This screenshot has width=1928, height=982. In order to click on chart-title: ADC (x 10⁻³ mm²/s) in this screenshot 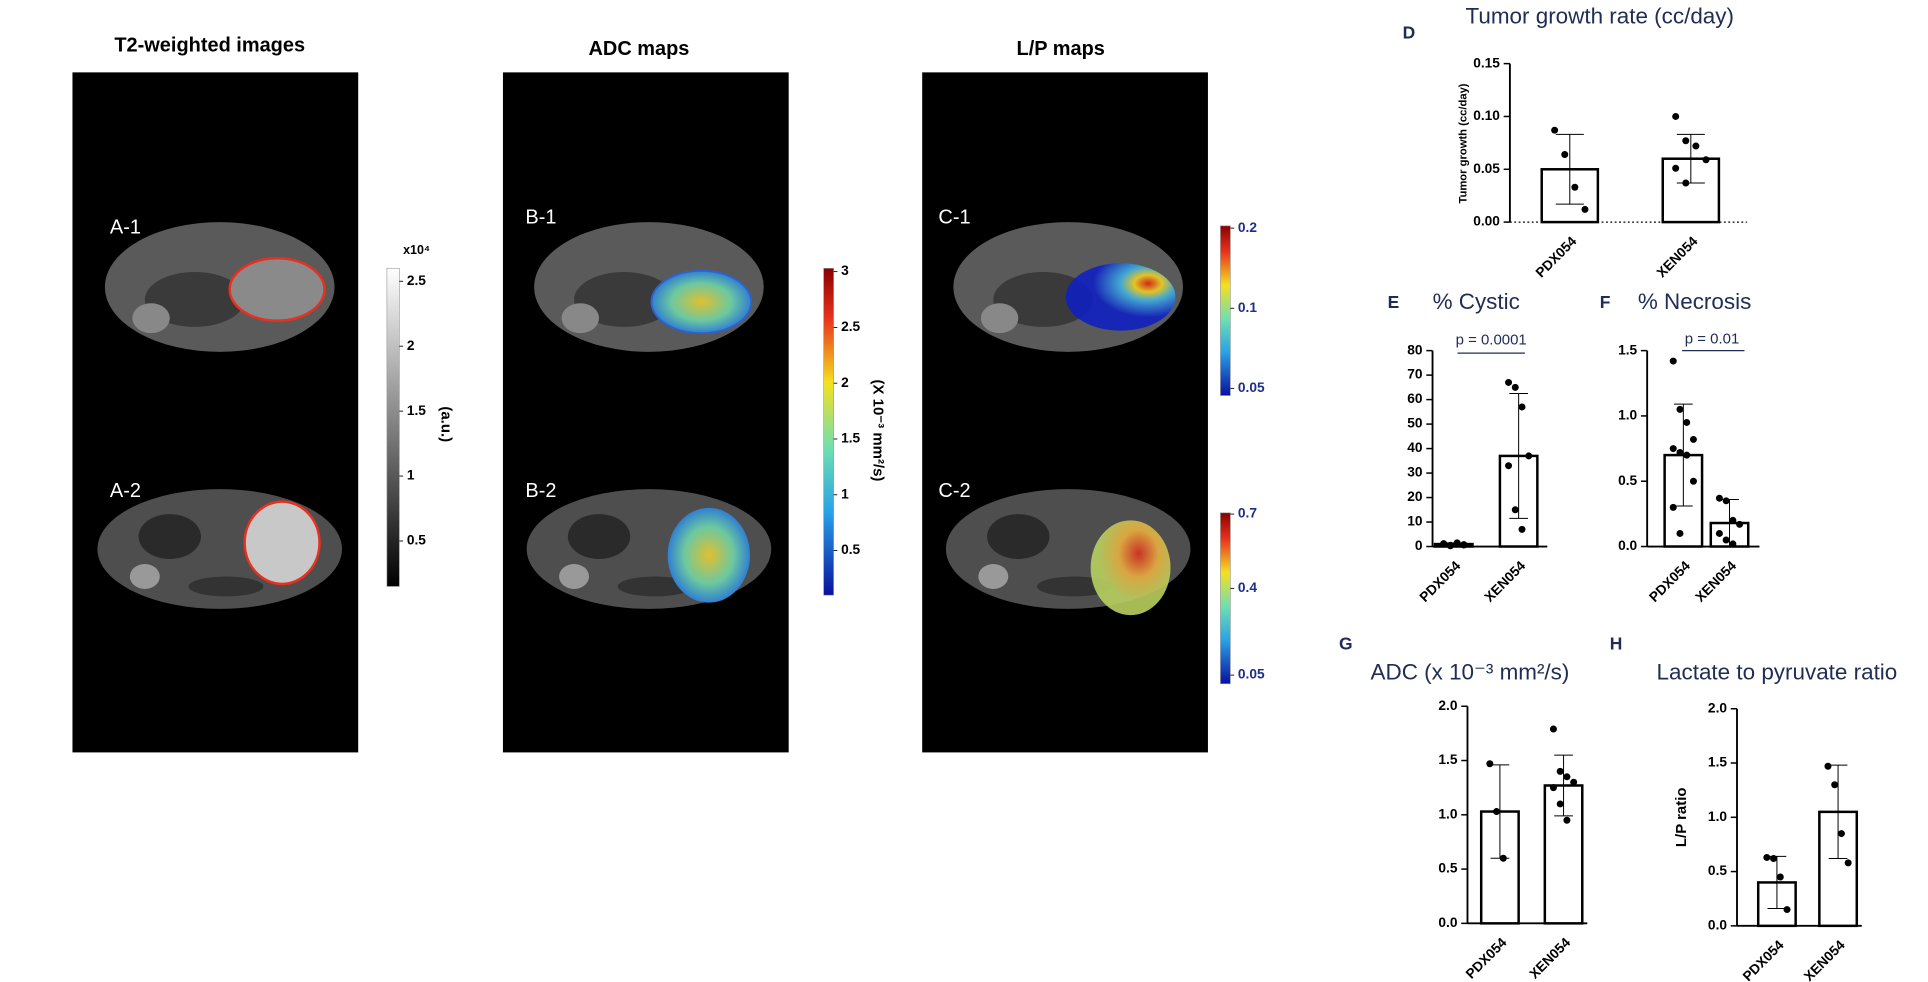, I will do `click(1470, 672)`.